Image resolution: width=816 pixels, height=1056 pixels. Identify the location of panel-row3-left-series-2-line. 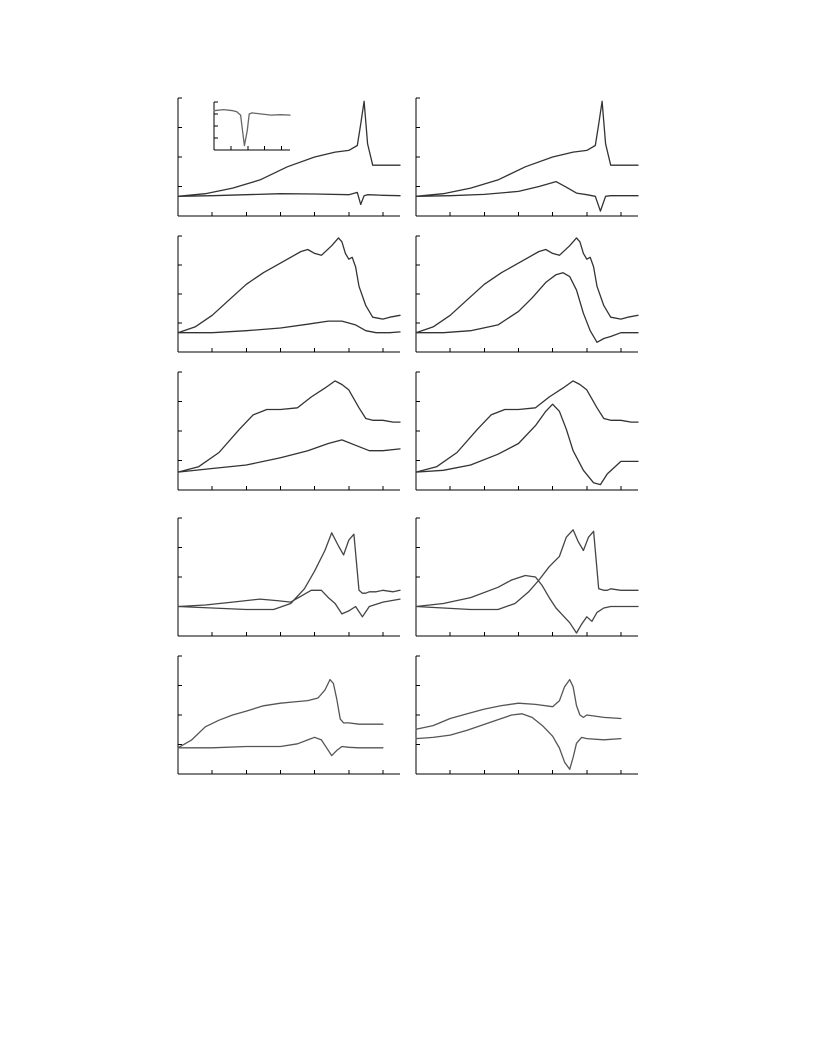
(289, 456).